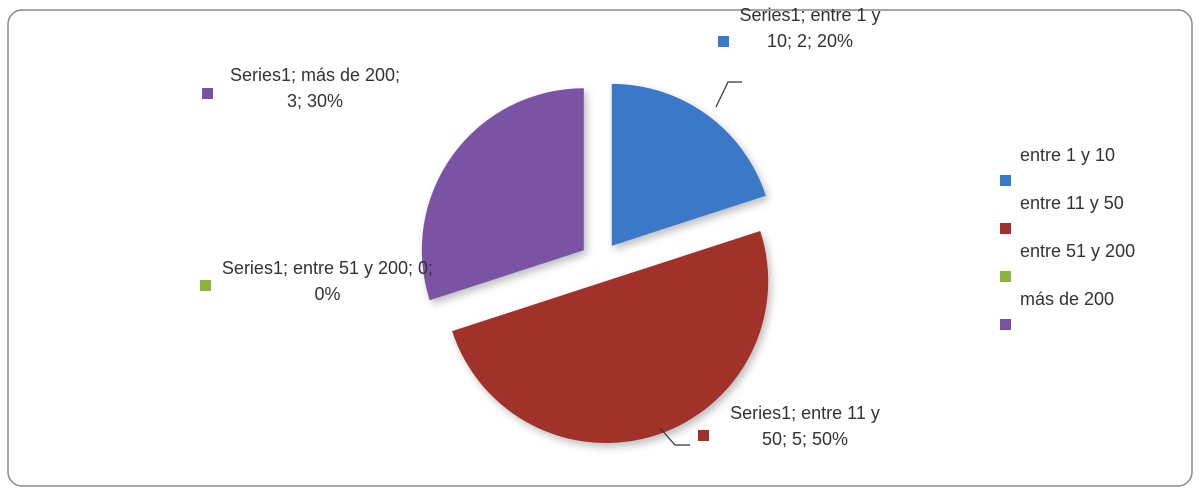 The width and height of the screenshot is (1201, 494). What do you see at coordinates (315, 88) in the screenshot?
I see `data-label: Series1; más de 200; 3; 30%` at bounding box center [315, 88].